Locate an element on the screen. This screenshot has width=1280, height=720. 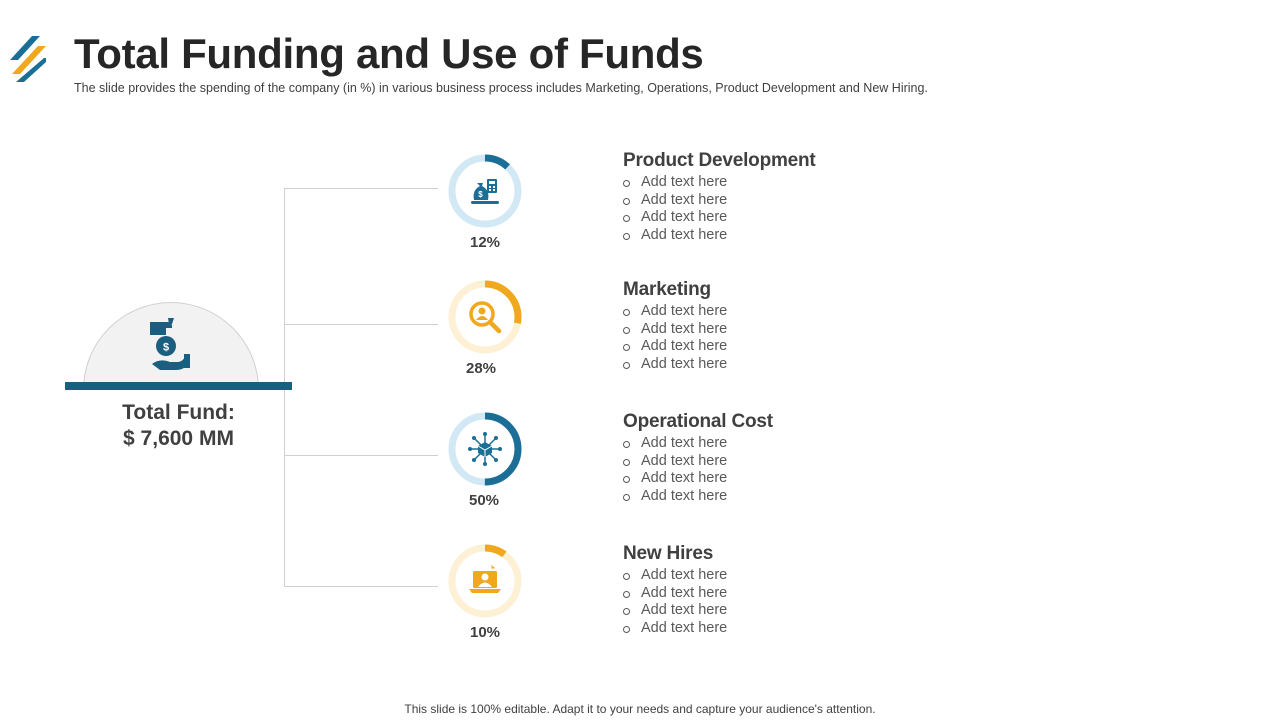
category-title: New Hires is located at coordinates (668, 553).